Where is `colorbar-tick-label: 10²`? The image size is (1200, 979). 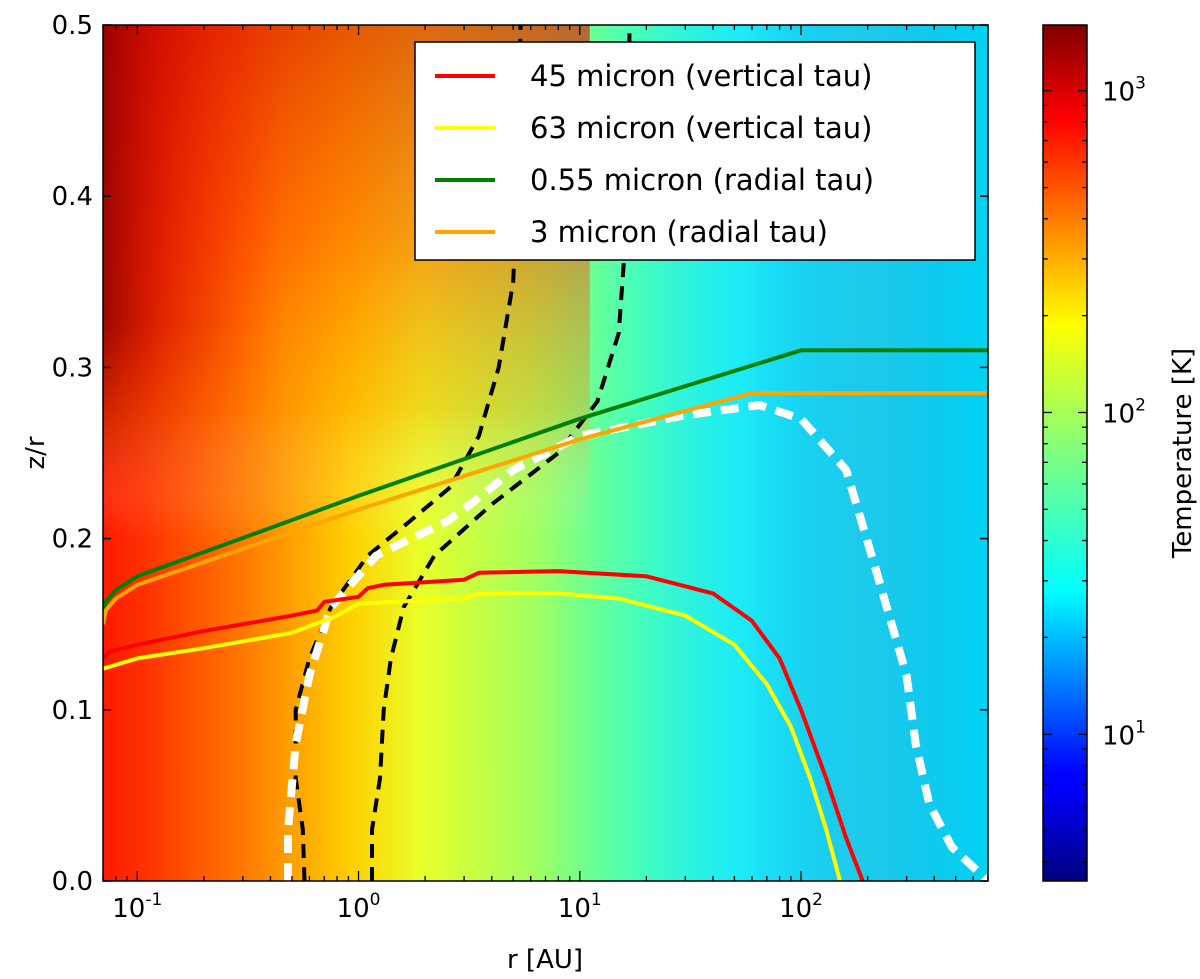 colorbar-tick-label: 10² is located at coordinates (1124, 412).